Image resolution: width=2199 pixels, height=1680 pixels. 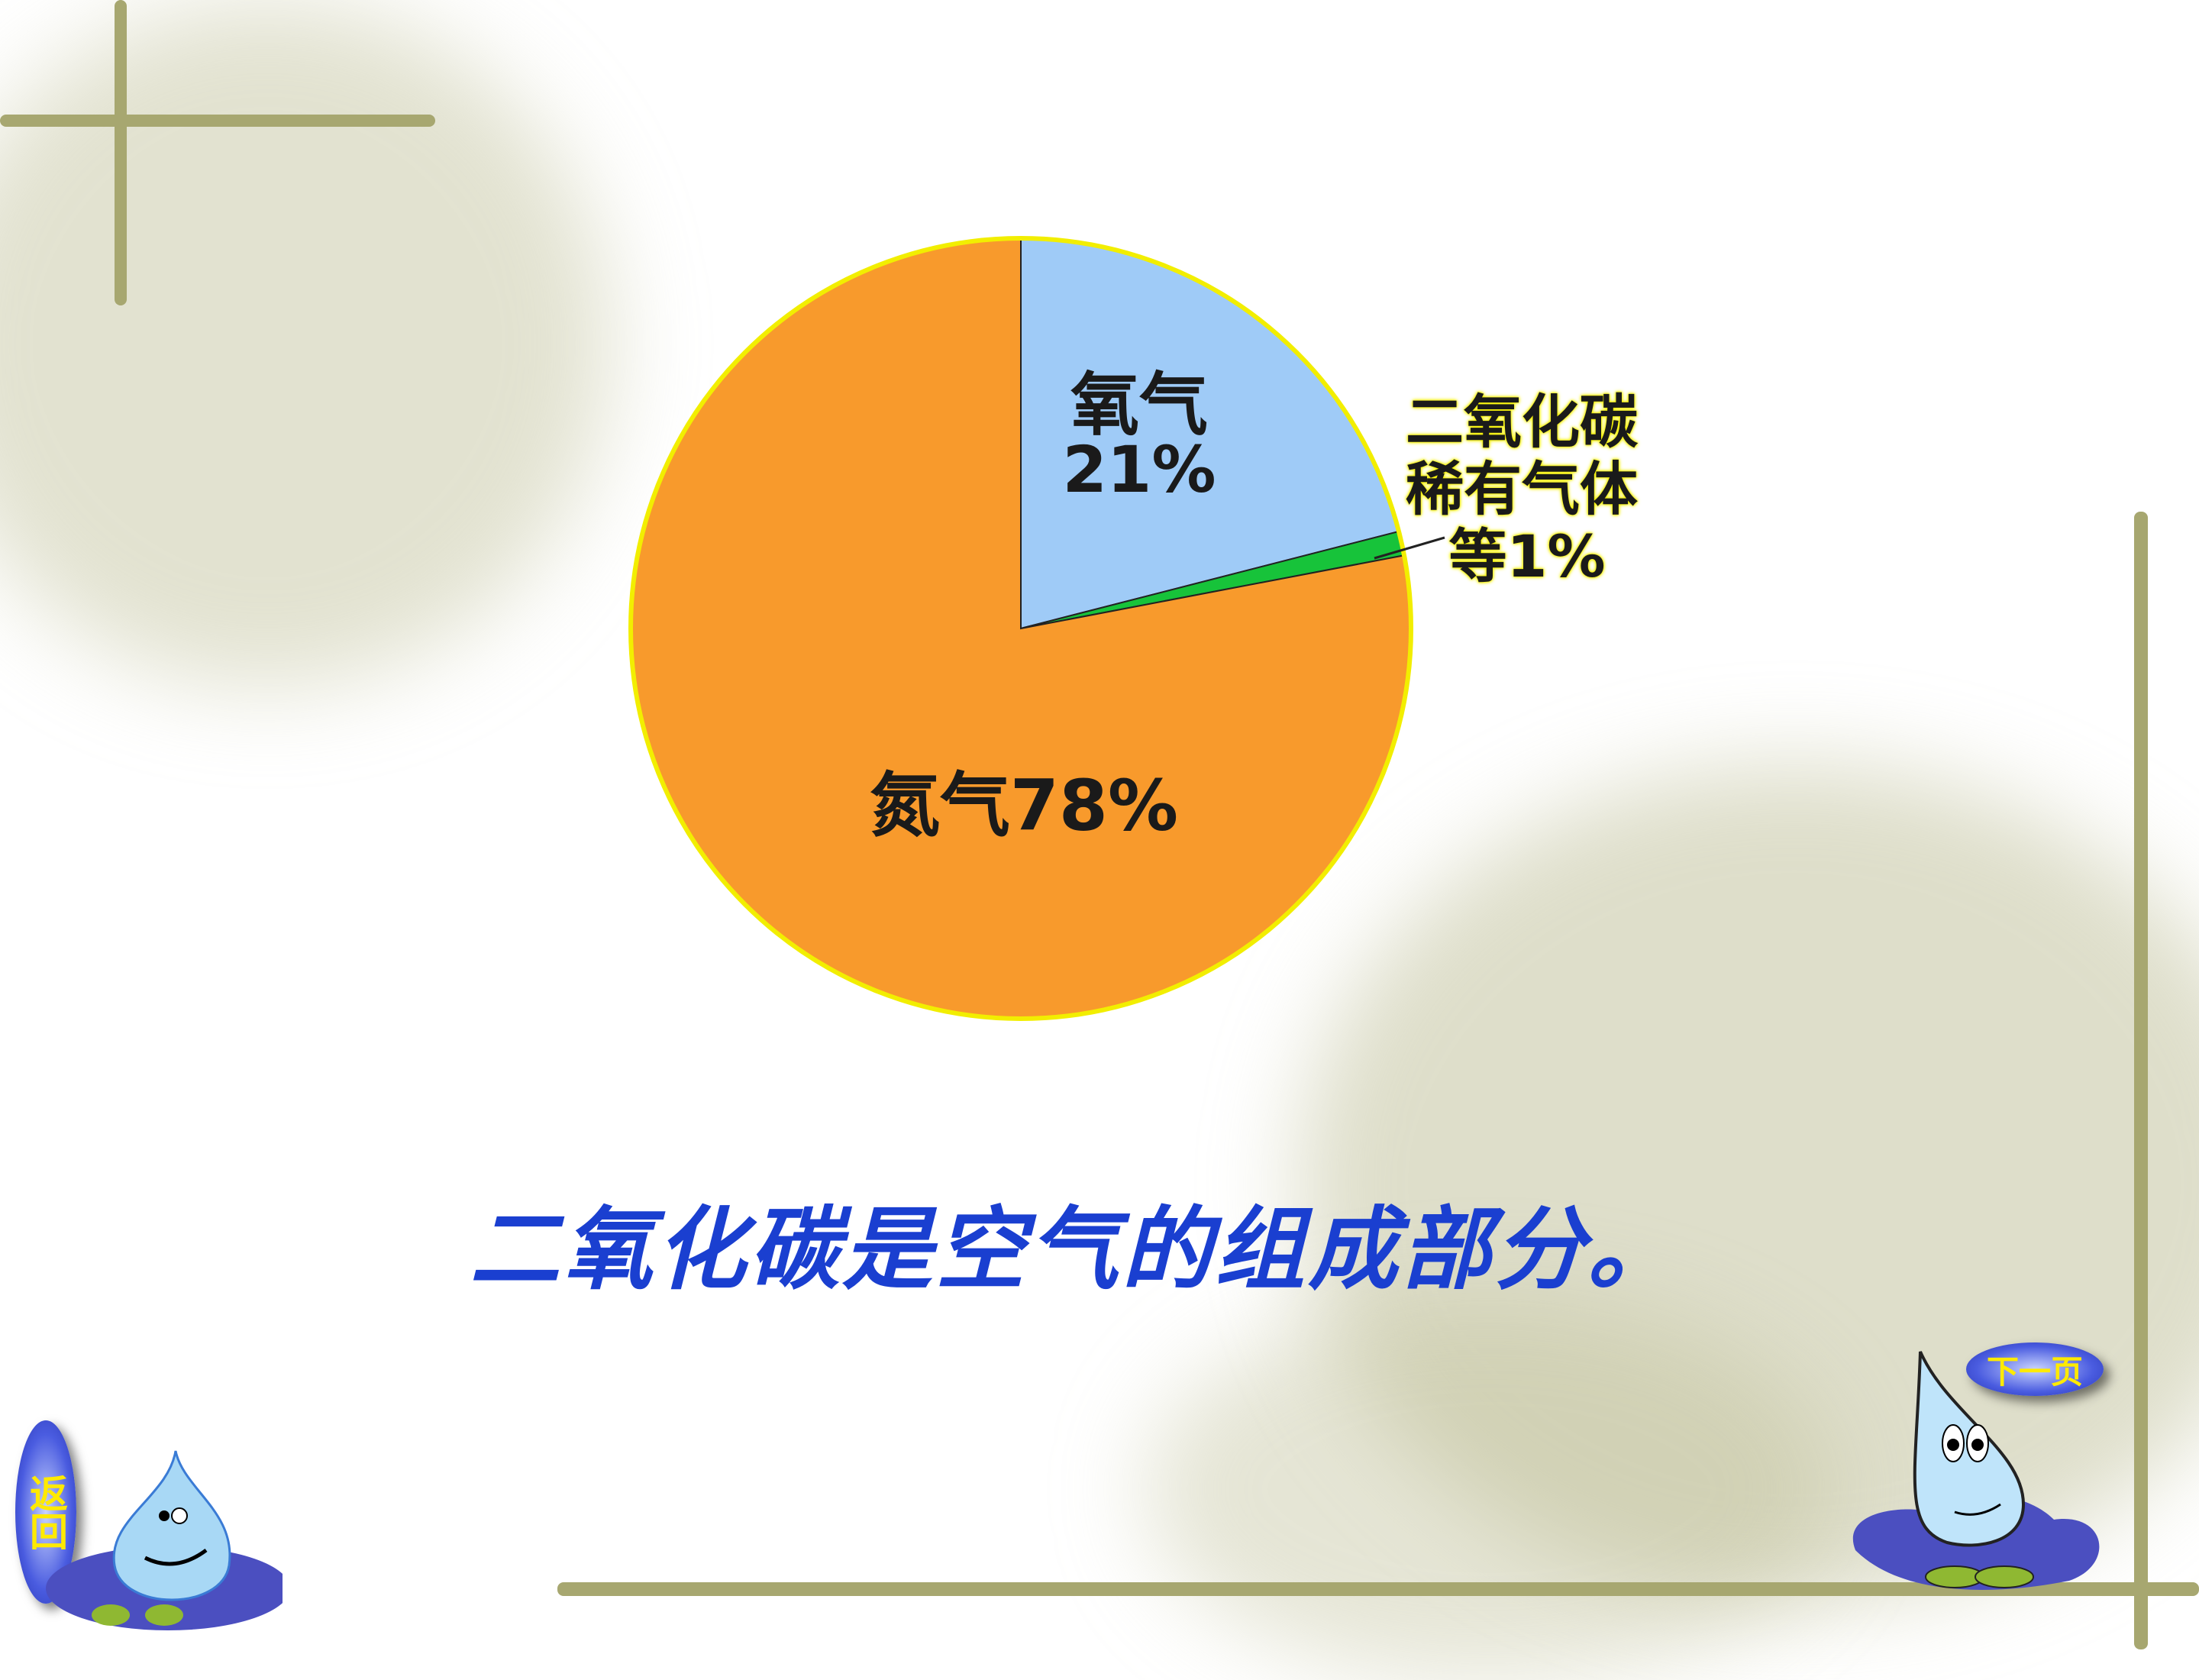 I want to click on next-page-label: 下一页, so click(x=2035, y=1371).